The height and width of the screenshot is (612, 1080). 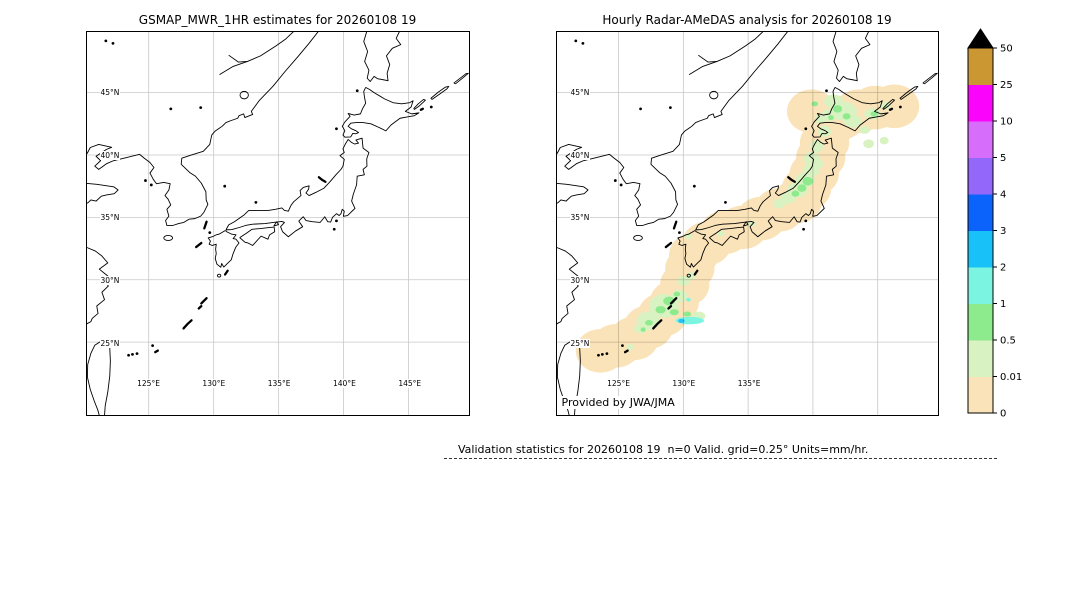 I want to click on coastline-continent_korea, so click(x=672, y=129).